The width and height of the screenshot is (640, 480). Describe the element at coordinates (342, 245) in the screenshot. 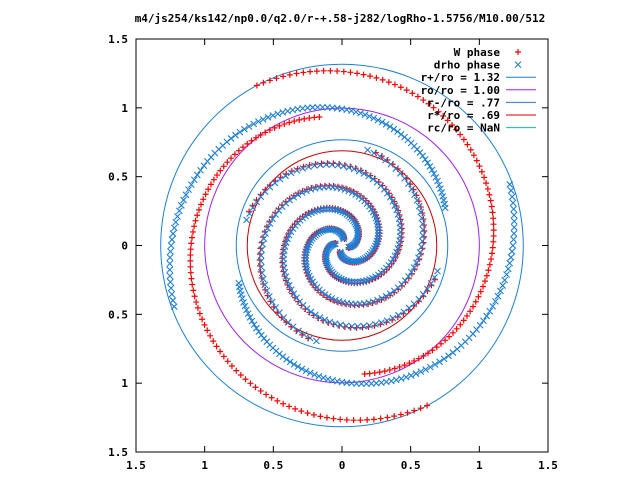

I see `reference-circle` at that location.